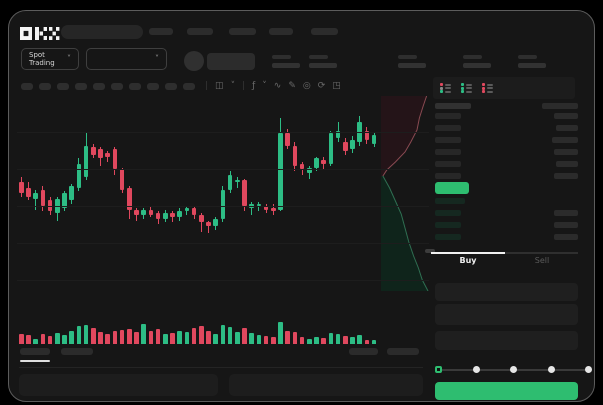 Image resolution: width=603 pixels, height=405 pixels. Describe the element at coordinates (321, 85) in the screenshot. I see `refresh-icon: ⟳` at that location.